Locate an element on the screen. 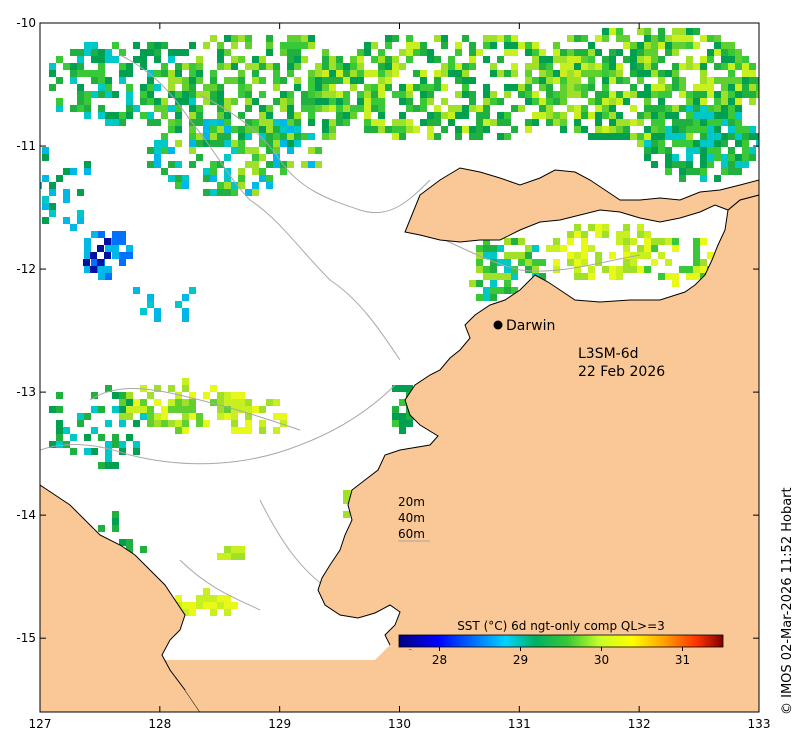 This screenshot has width=800, height=750. depth-legend-20m: 20m is located at coordinates (411, 502).